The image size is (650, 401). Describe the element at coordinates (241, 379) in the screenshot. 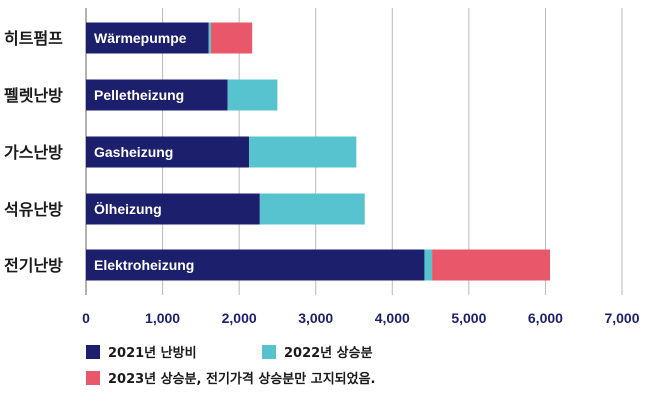

I see `legend-label: 2023년 상승분, 전기가격 상승분만 고지되었음.` at that location.